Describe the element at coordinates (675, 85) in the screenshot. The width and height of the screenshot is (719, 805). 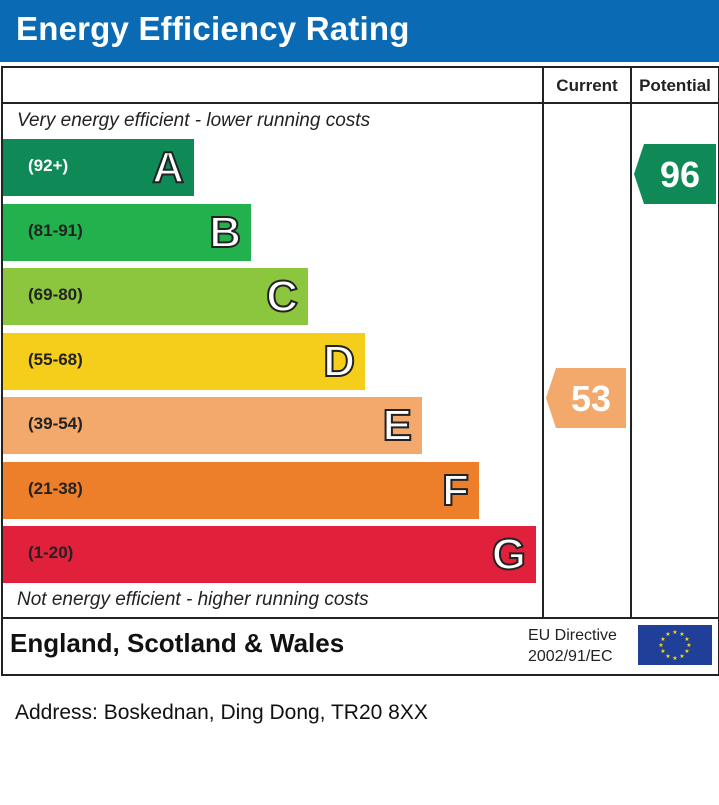
I see `potential-column-header: Potential` at that location.